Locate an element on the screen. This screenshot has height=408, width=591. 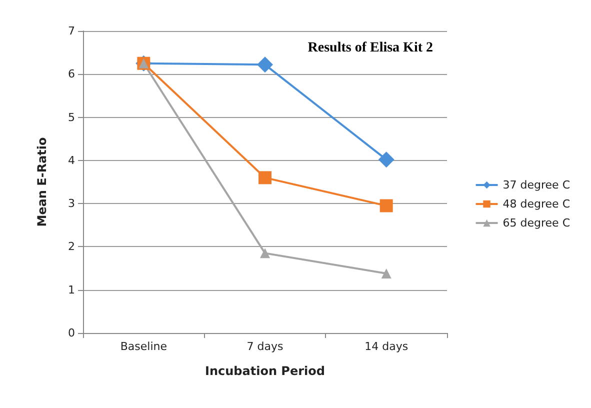
y-tick-label: 0 is located at coordinates (71, 333).